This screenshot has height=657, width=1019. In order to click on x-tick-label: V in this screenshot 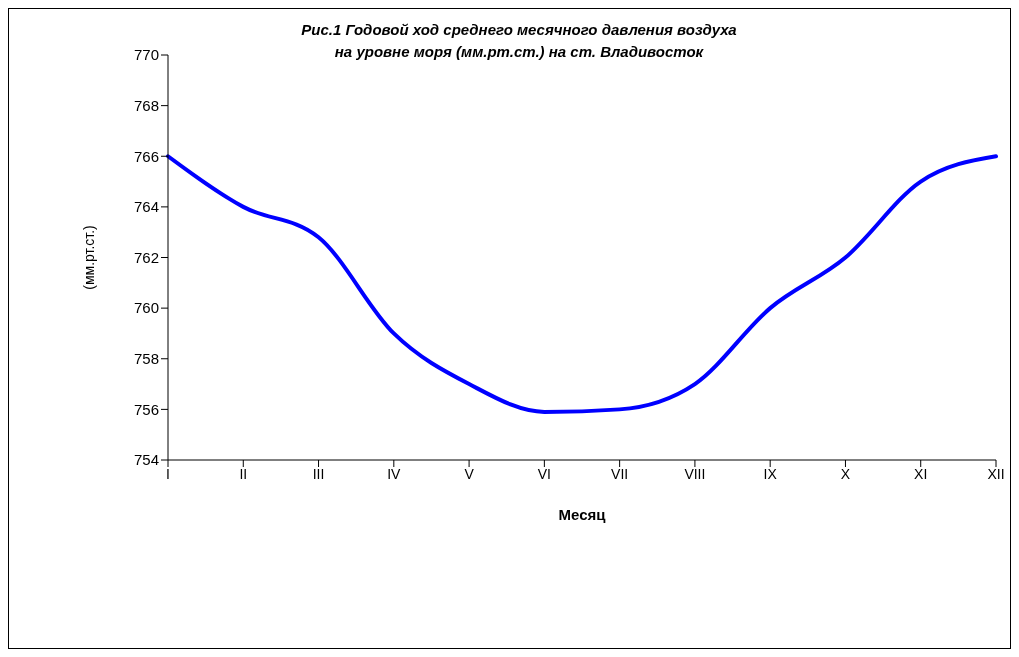, I will do `click(469, 473)`.